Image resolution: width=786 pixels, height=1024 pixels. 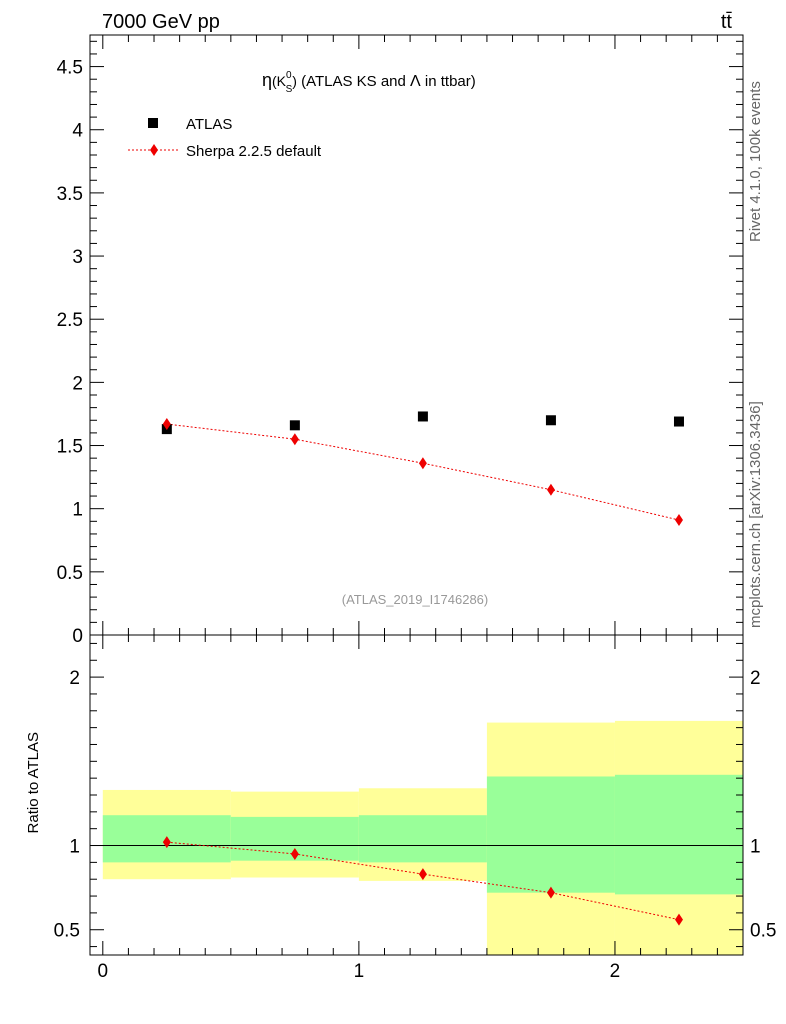 What do you see at coordinates (448, 81) in the screenshot?
I see `title-tail: in ttbar)` at bounding box center [448, 81].